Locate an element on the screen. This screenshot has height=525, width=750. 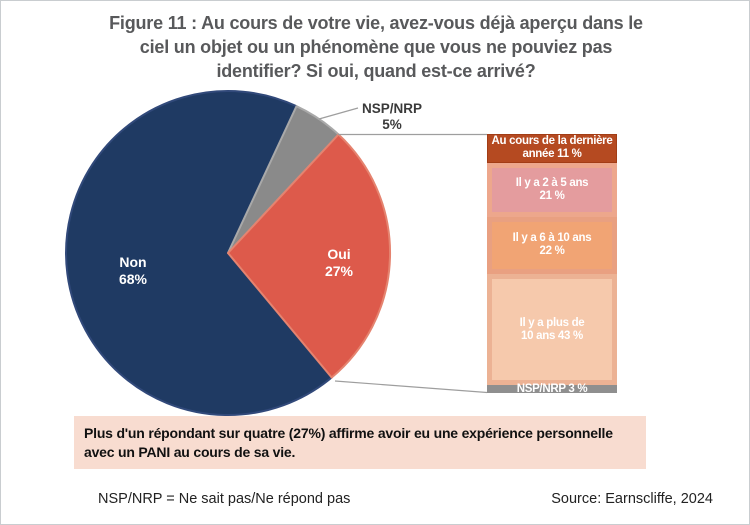
source-note: Source: Earnscliffe, 2024 is located at coordinates (632, 499).